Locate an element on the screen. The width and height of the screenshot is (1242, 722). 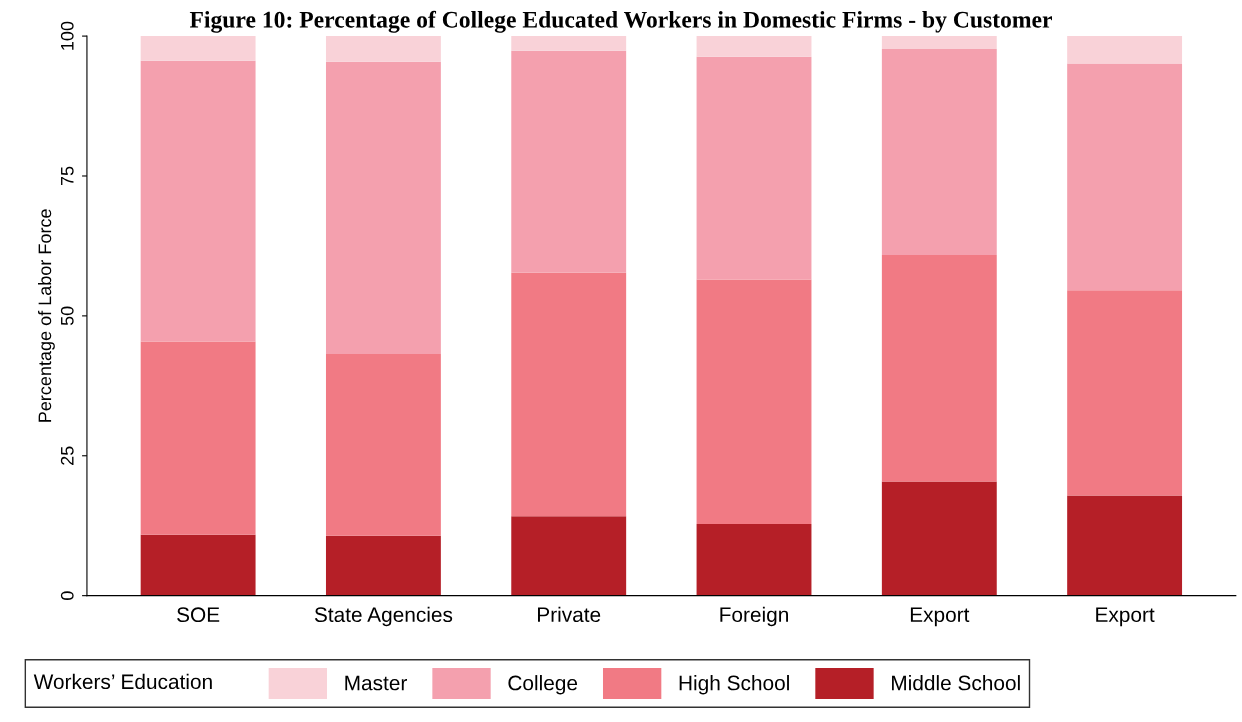
x-tick-label: Foreign is located at coordinates (754, 616).